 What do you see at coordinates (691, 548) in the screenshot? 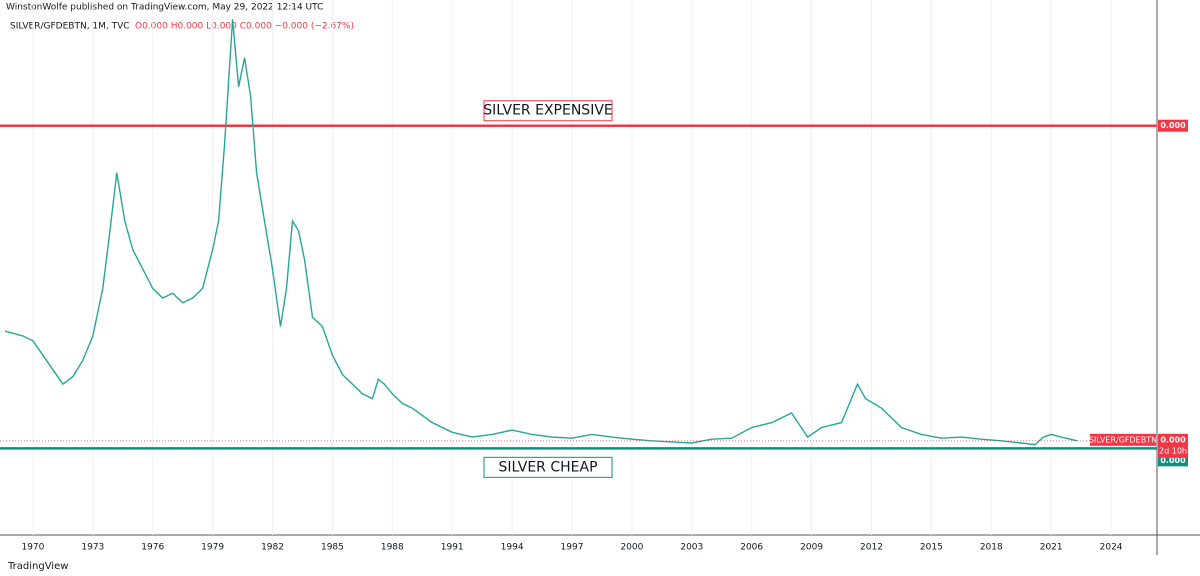
I see `x-tick-label: 2003` at bounding box center [691, 548].